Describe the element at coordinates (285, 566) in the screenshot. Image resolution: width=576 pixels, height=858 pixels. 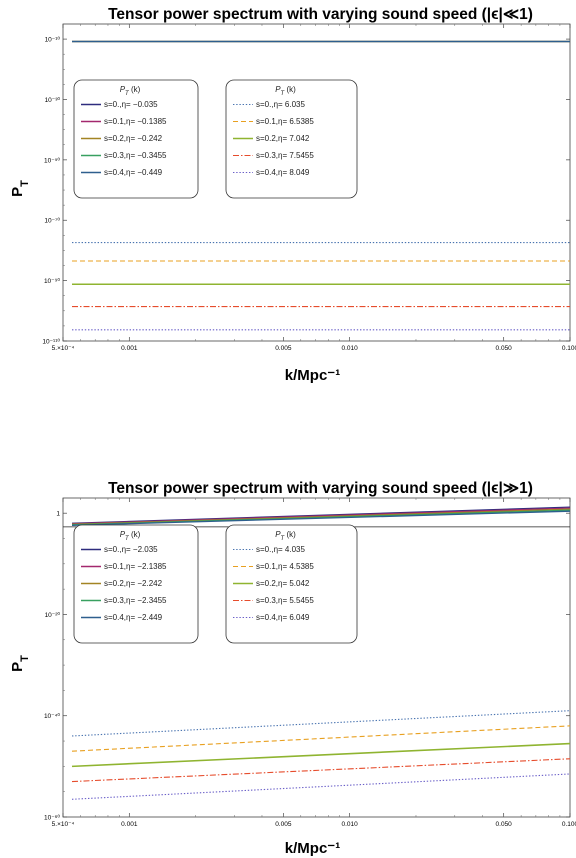
I see `legend-entry: s=0.1,η= 4.5385` at that location.